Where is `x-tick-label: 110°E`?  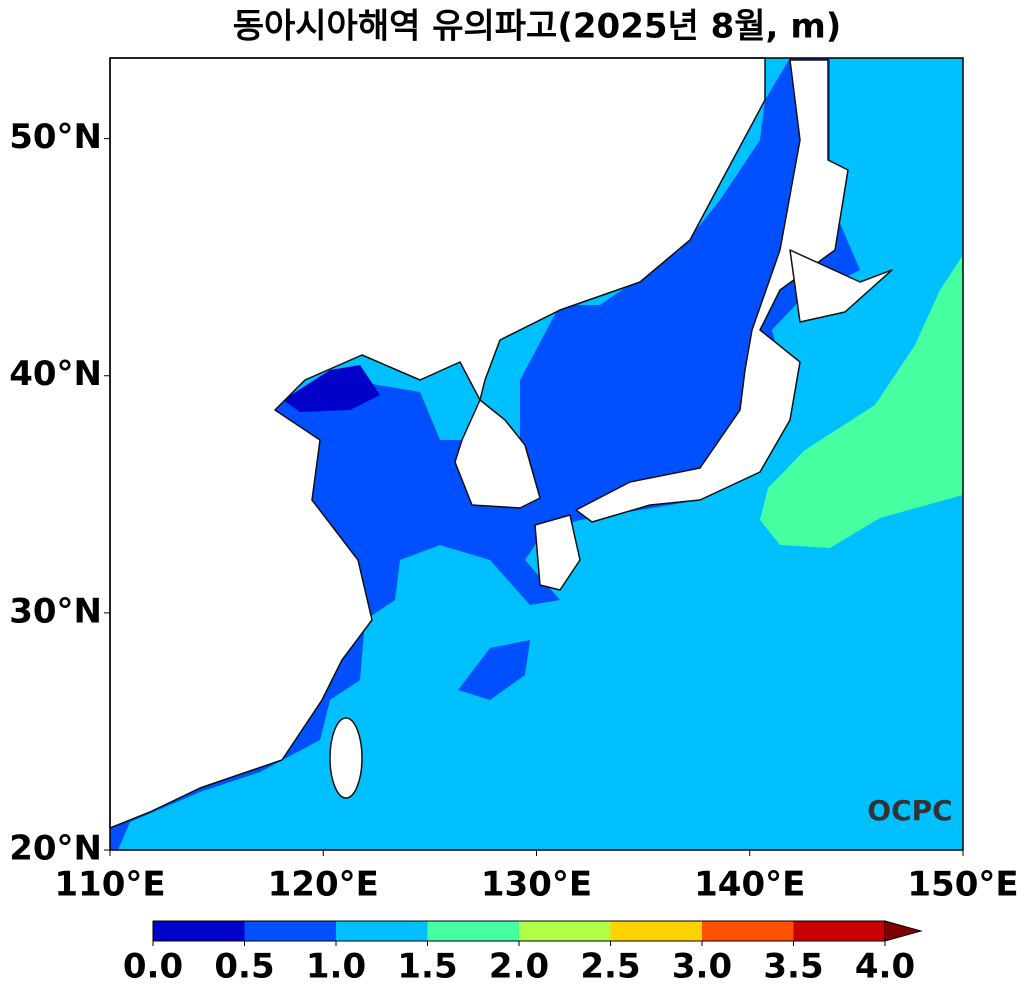
x-tick-label: 110°E is located at coordinates (109, 885).